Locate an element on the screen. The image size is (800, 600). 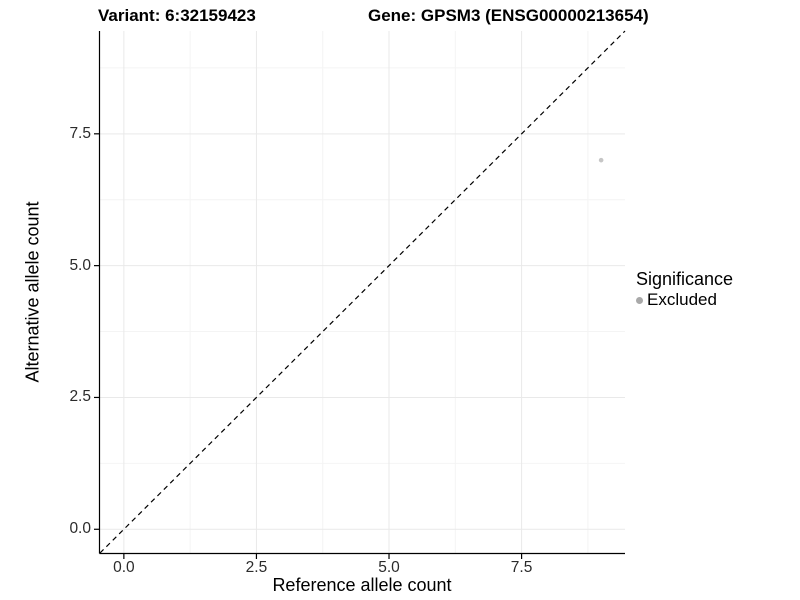
legend-item-label: Excluded is located at coordinates (682, 299).